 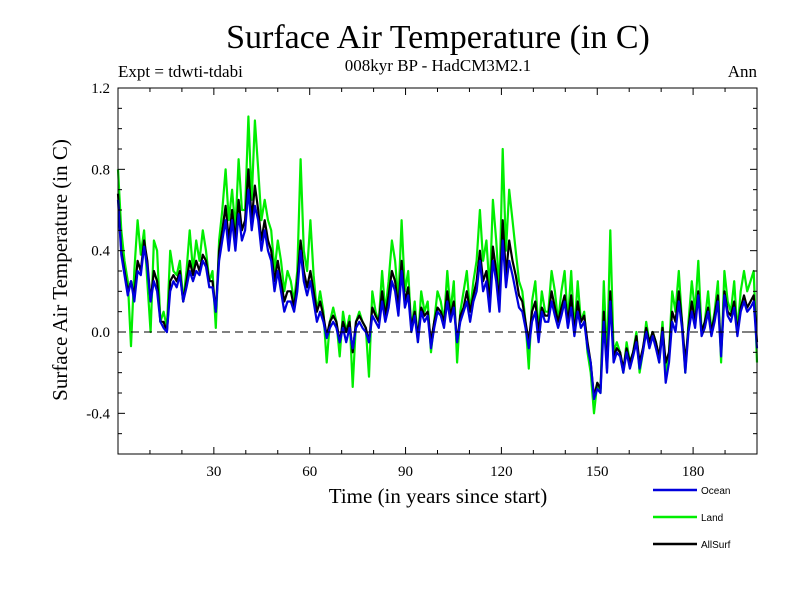 What do you see at coordinates (213, 472) in the screenshot?
I see `x-tick-label: 30` at bounding box center [213, 472].